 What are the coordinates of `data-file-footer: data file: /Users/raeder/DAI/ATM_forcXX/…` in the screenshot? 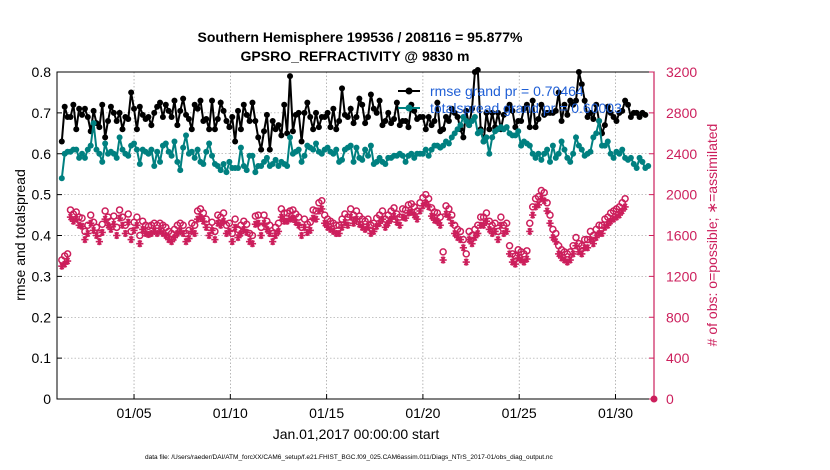 It's located at (349, 457).